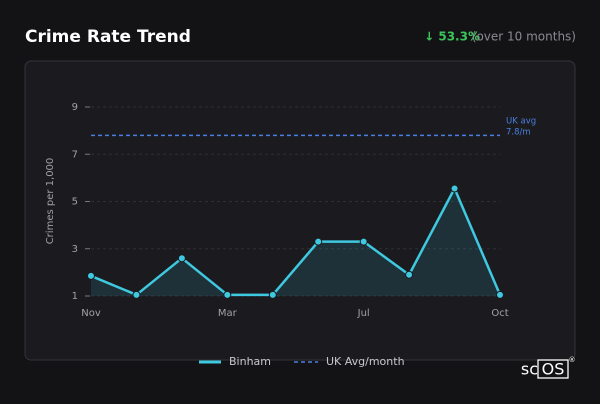 Image resolution: width=600 pixels, height=404 pixels. I want to click on change: ↓ 53.3%, so click(452, 37).